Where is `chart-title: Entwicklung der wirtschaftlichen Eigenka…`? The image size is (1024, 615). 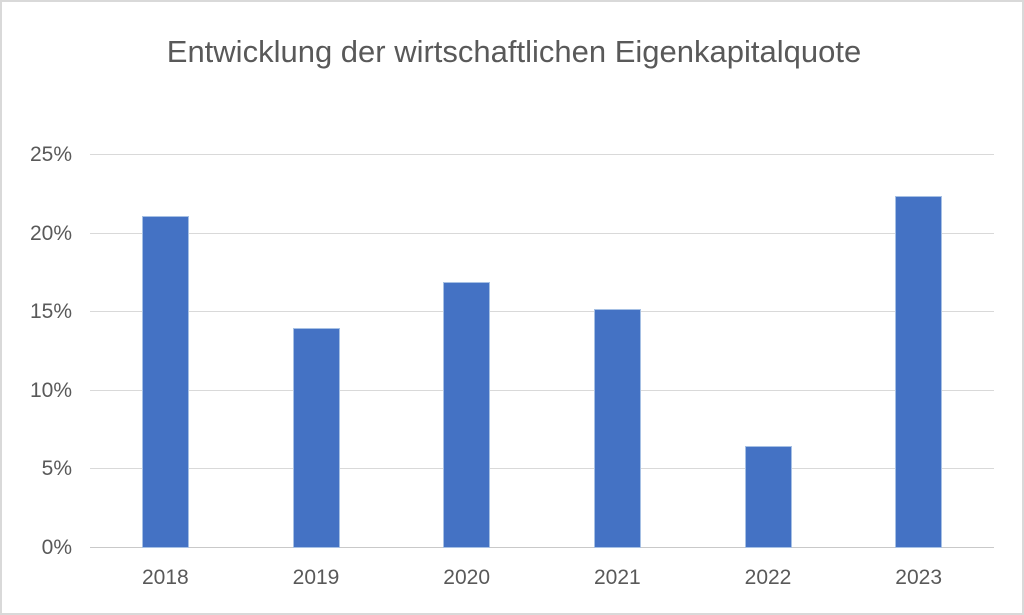 chart-title: Entwicklung der wirtschaftlichen Eigenka… is located at coordinates (514, 51).